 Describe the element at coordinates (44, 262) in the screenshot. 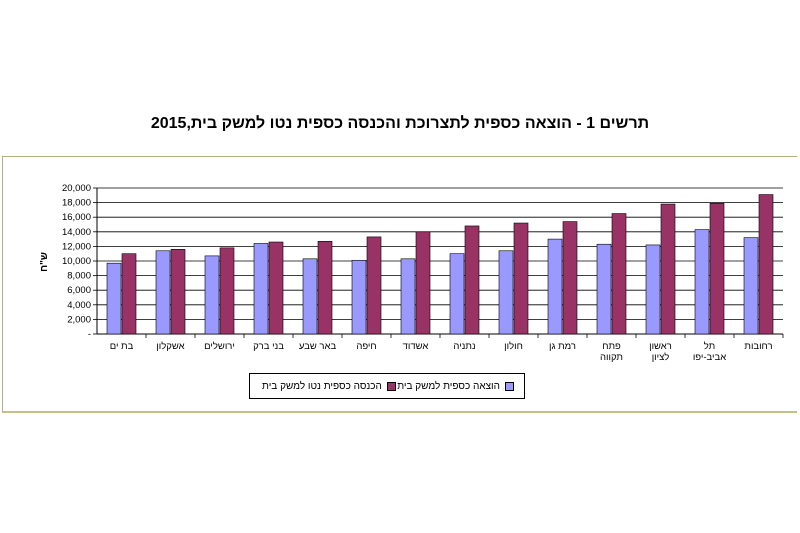

I see `y-axis-label: ש"ח` at that location.